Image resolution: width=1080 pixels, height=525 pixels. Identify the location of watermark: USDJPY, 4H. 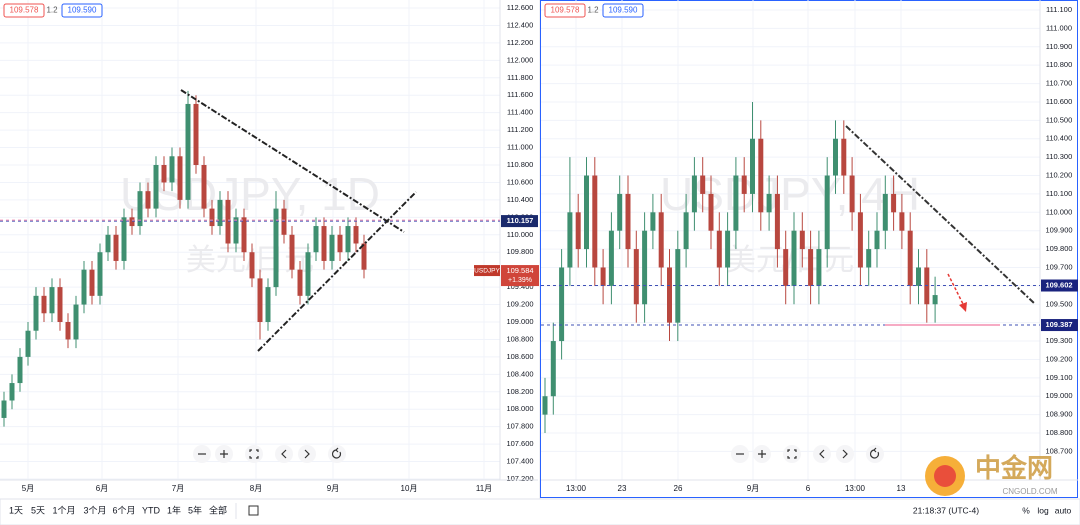
(790, 194).